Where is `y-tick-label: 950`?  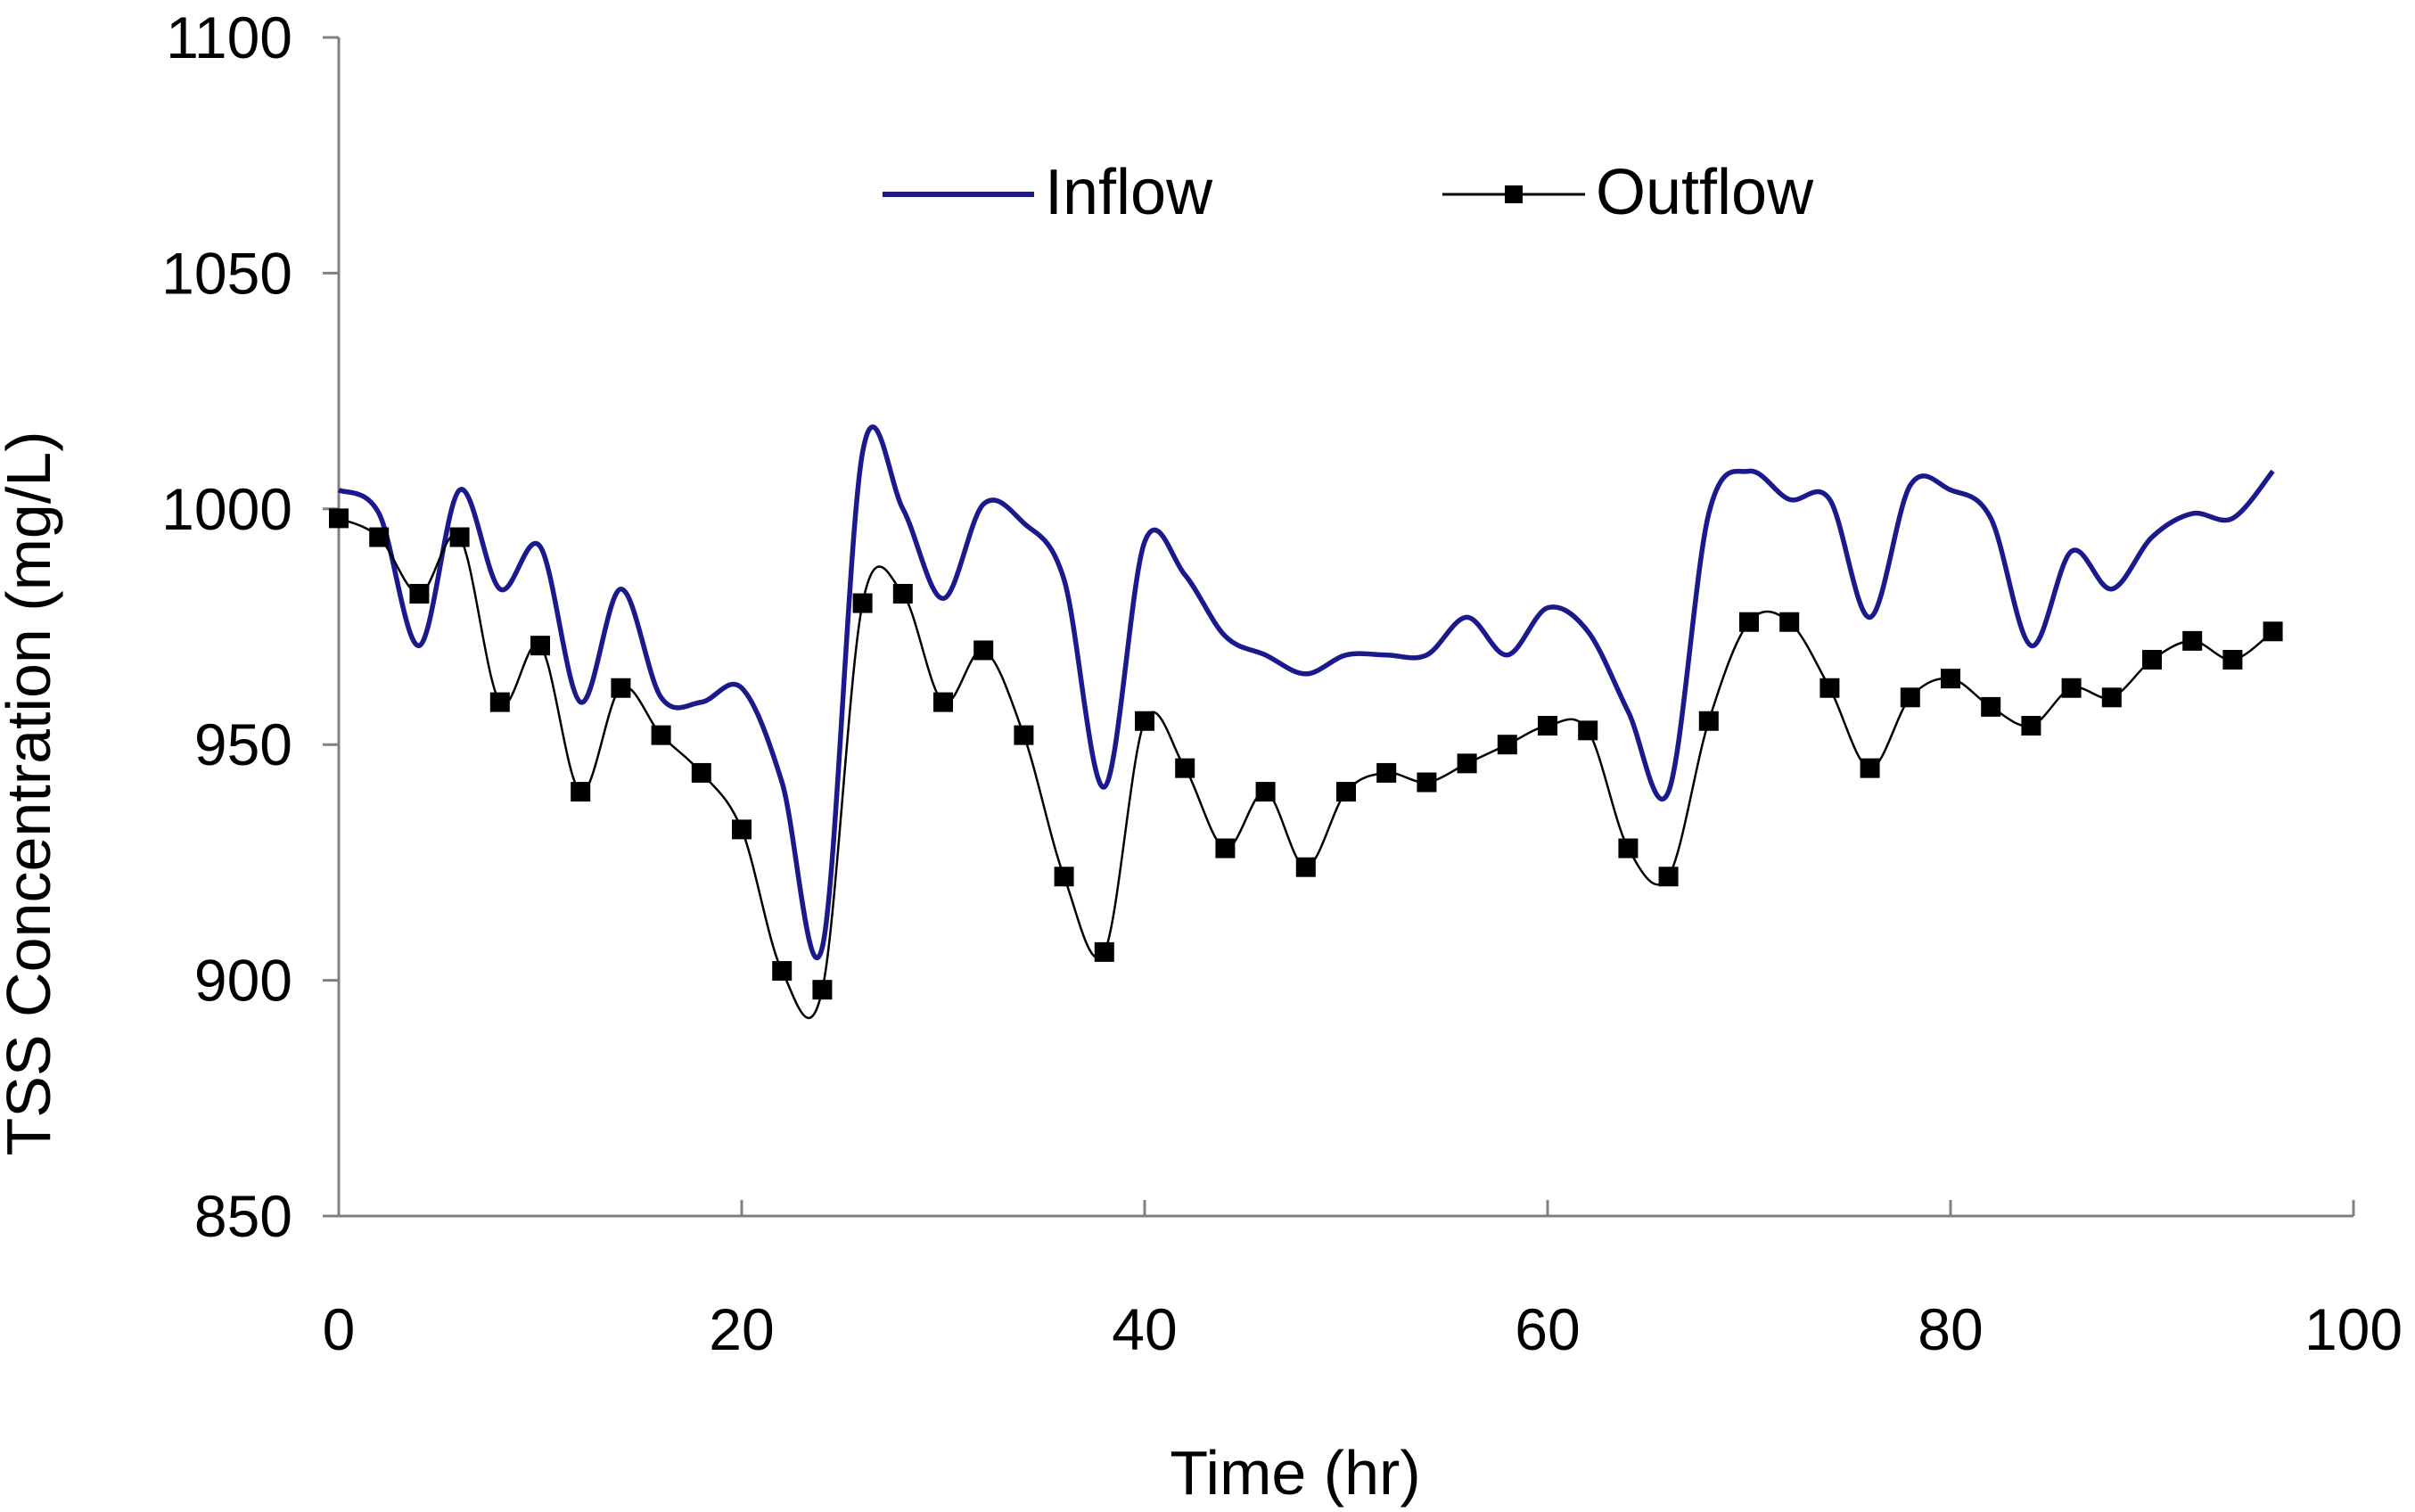 y-tick-label: 950 is located at coordinates (243, 744).